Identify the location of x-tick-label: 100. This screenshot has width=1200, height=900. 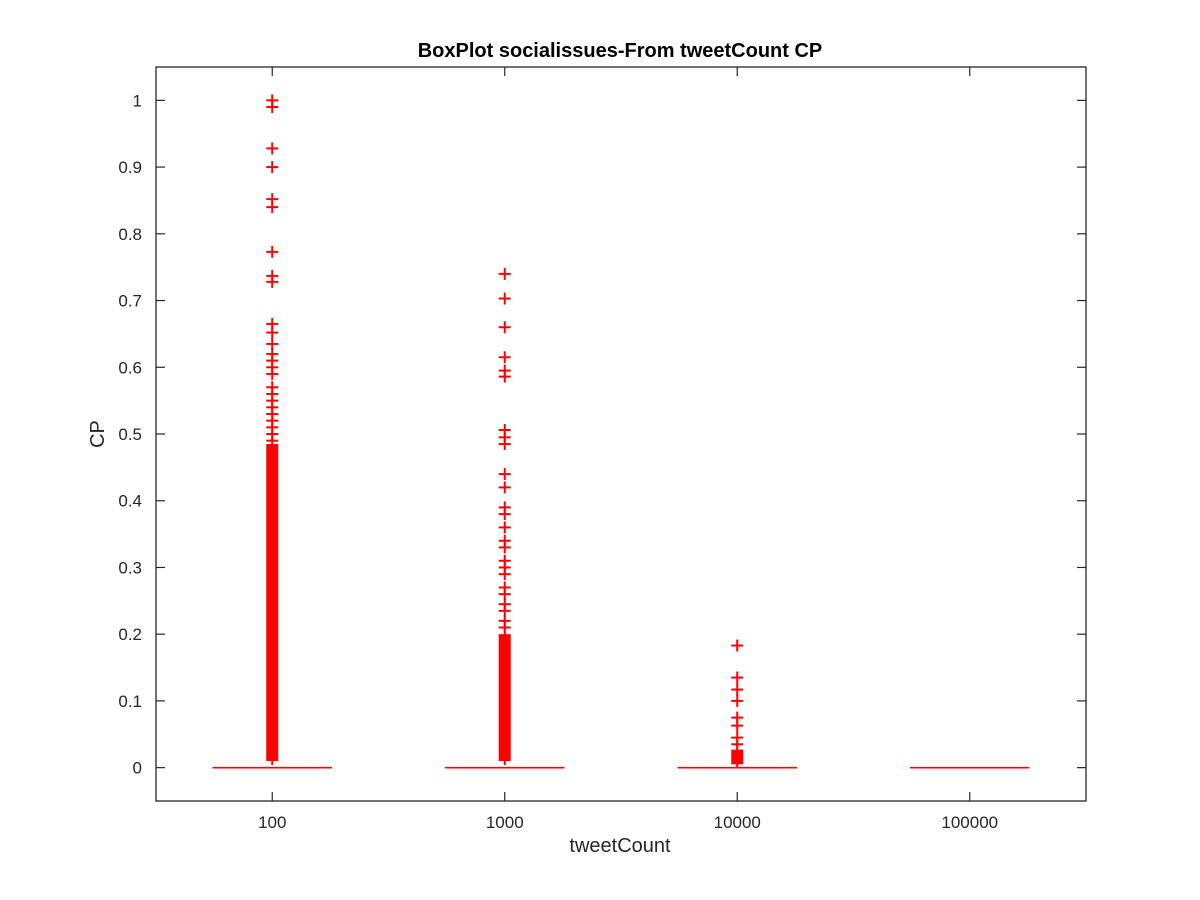
(272, 822).